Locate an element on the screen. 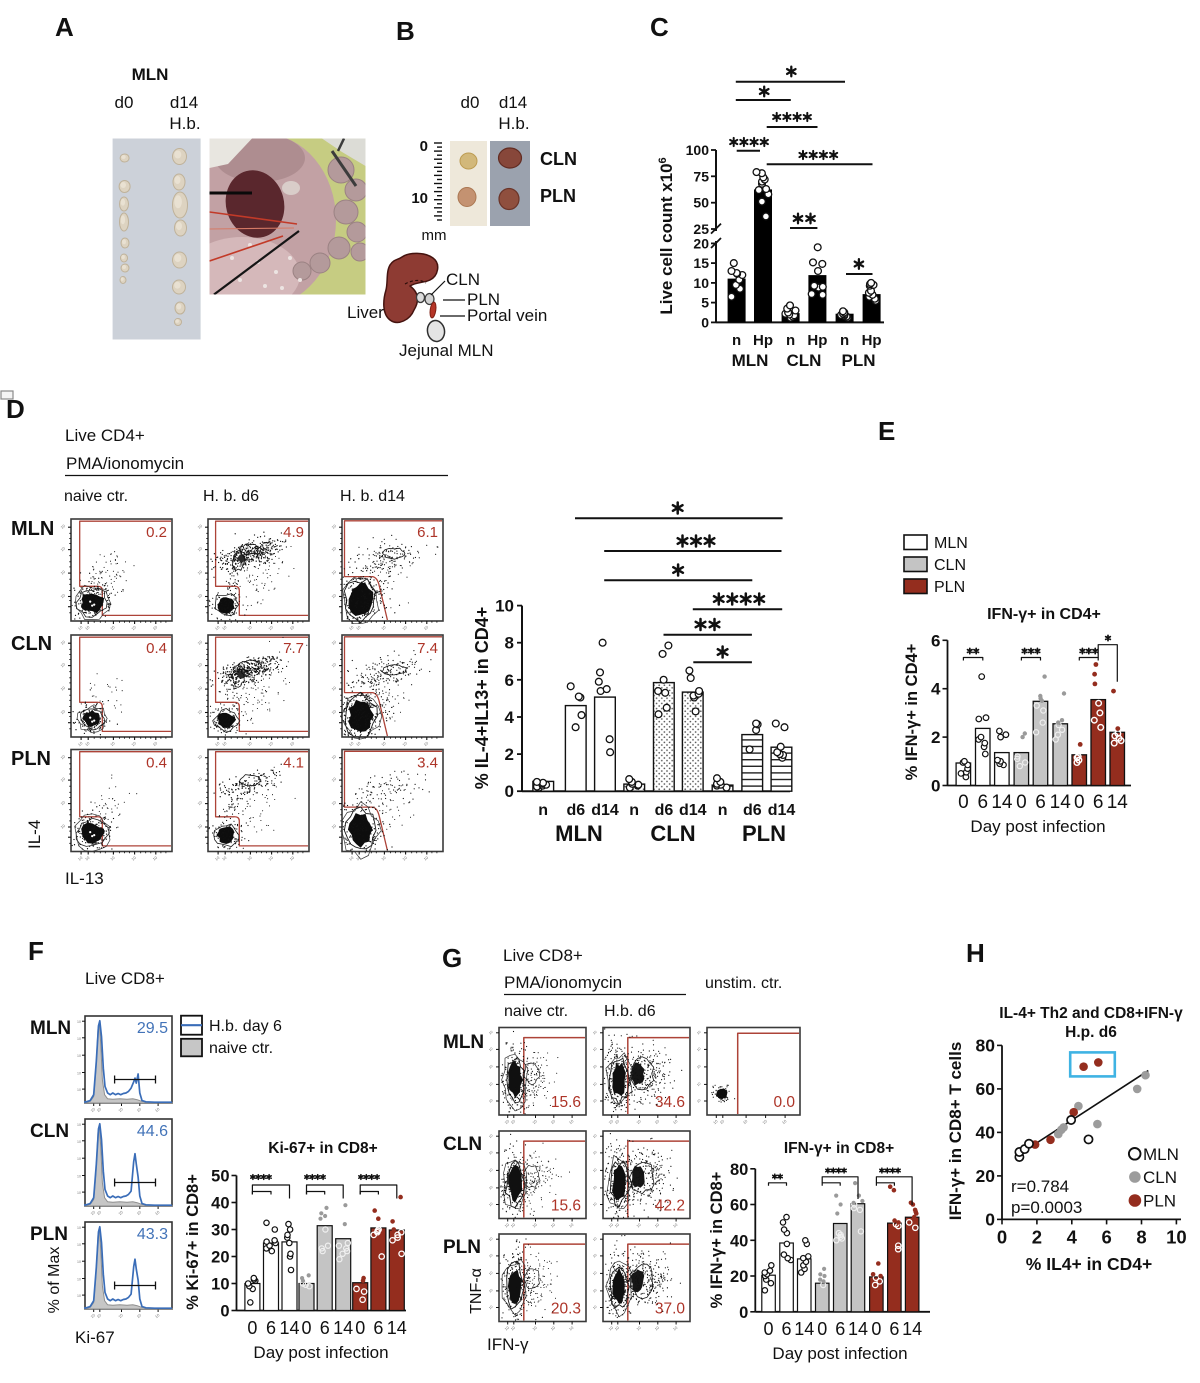 This screenshot has height=1383, width=1200. svg-text: IFN-γ+ in CD8+ is located at coordinates (839, 1148).